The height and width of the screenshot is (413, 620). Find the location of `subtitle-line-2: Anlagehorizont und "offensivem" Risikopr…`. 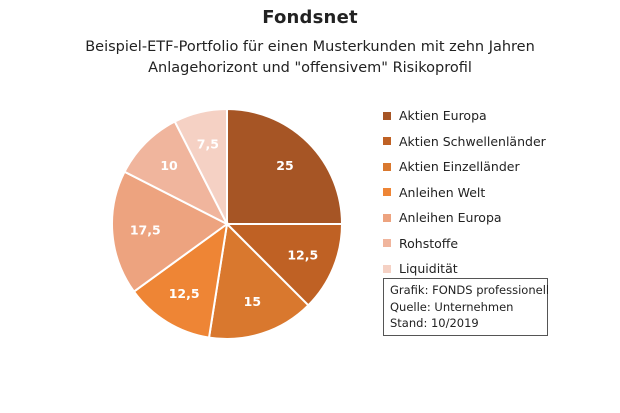

subtitle-line-2: Anlagehorizont und "offensivem" Risikopr… is located at coordinates (310, 68).